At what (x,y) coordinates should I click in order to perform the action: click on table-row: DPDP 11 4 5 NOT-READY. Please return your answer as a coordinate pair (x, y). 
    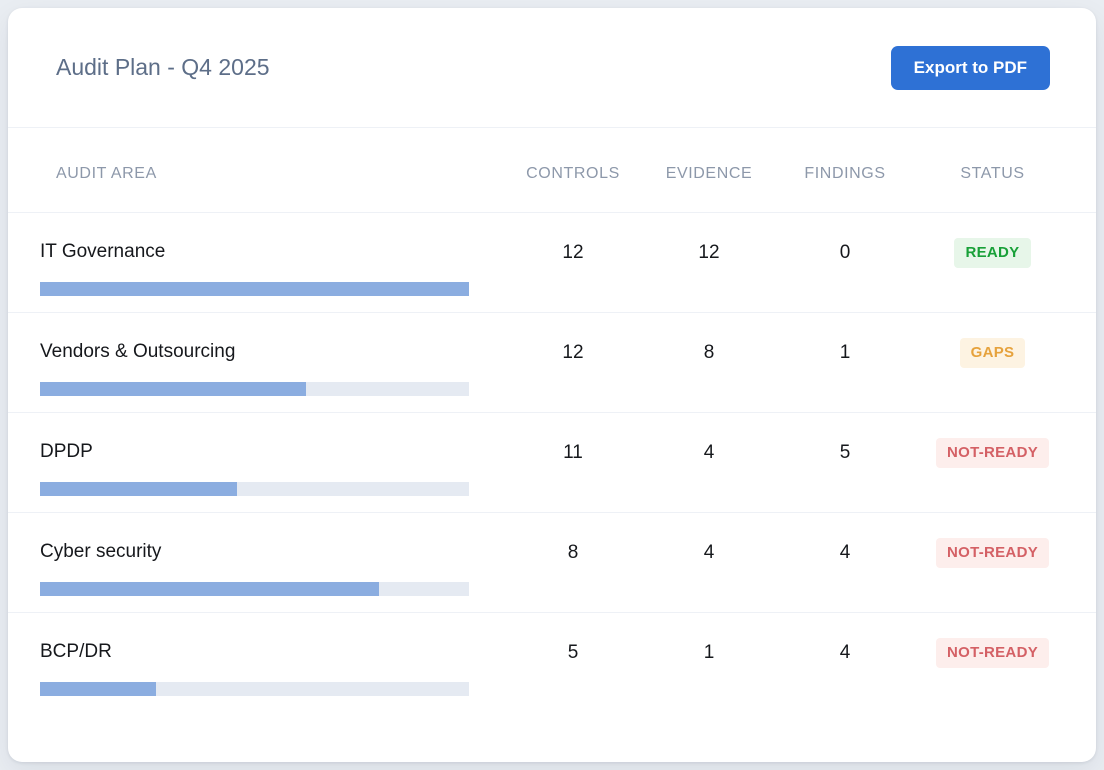
    Looking at the image, I should click on (552, 462).